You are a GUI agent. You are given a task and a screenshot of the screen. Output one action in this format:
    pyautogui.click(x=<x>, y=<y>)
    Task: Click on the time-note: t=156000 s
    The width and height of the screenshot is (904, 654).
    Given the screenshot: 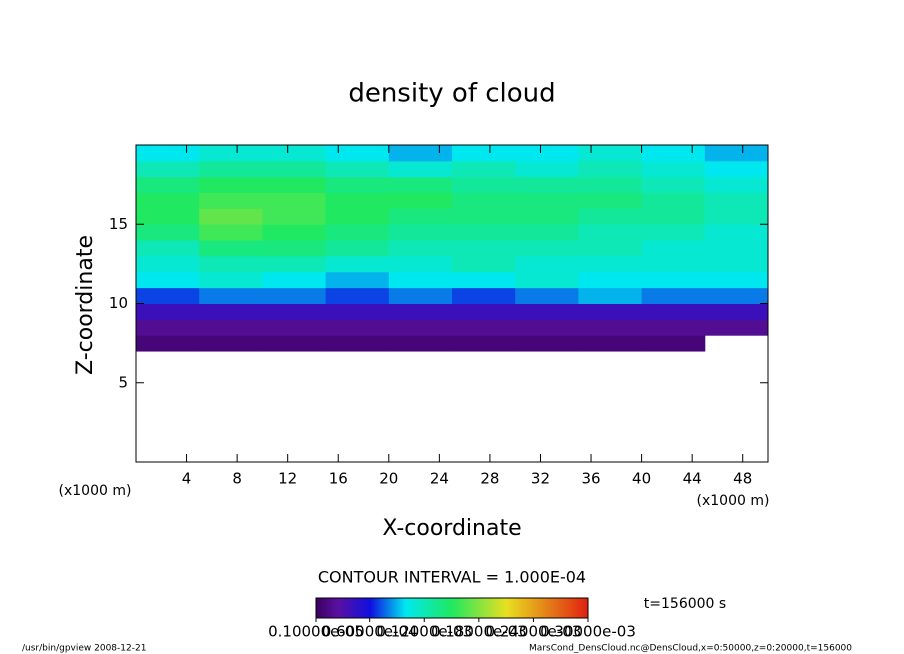 What is the action you would take?
    pyautogui.click(x=685, y=604)
    